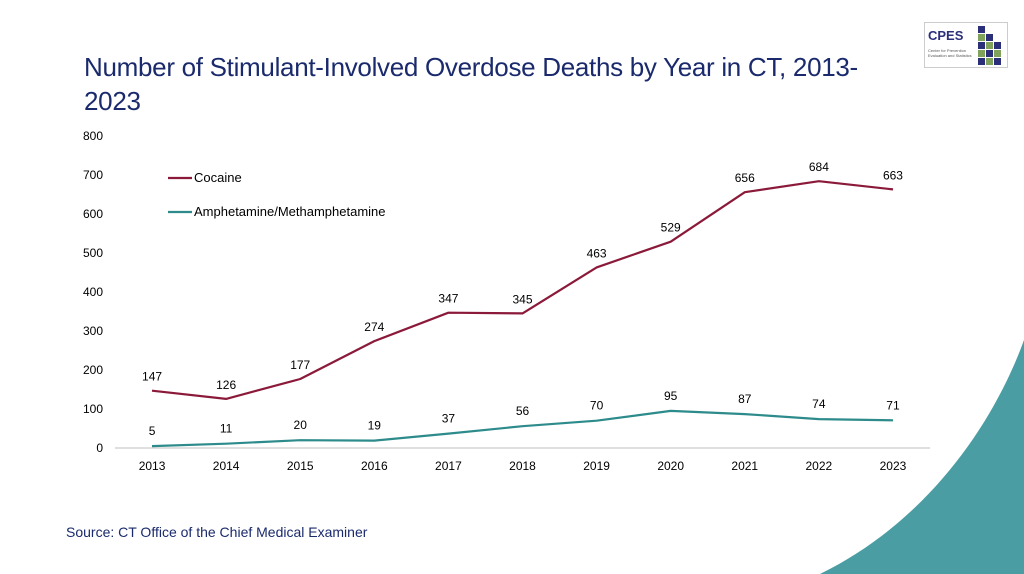 This screenshot has height=574, width=1024. What do you see at coordinates (152, 466) in the screenshot?
I see `x-tick-label: 2013` at bounding box center [152, 466].